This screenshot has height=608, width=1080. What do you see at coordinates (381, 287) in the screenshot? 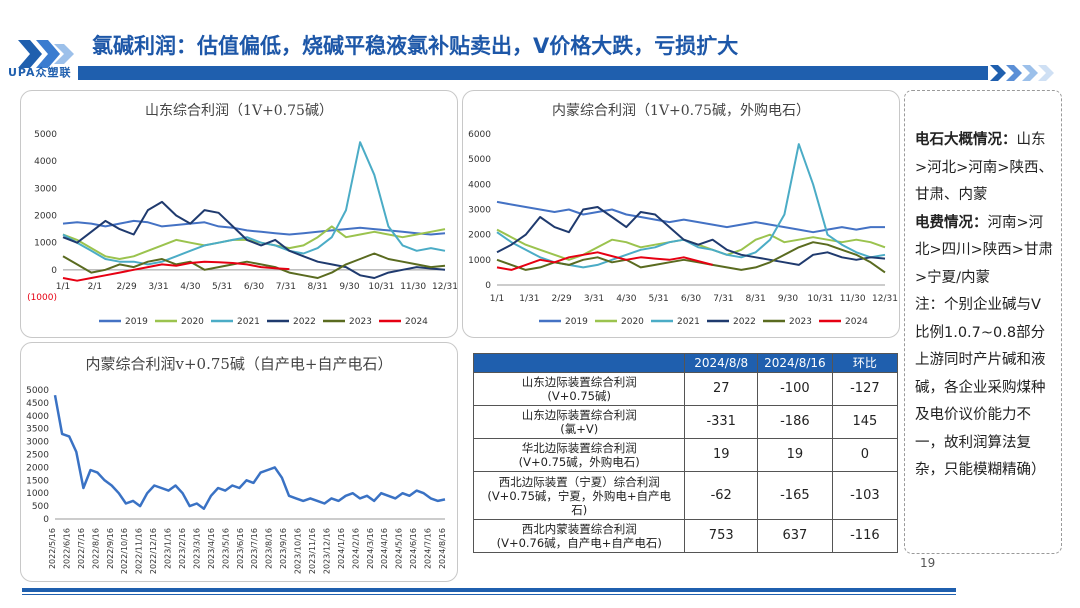
I see `x-tick-label: 10/31` at bounding box center [381, 287].